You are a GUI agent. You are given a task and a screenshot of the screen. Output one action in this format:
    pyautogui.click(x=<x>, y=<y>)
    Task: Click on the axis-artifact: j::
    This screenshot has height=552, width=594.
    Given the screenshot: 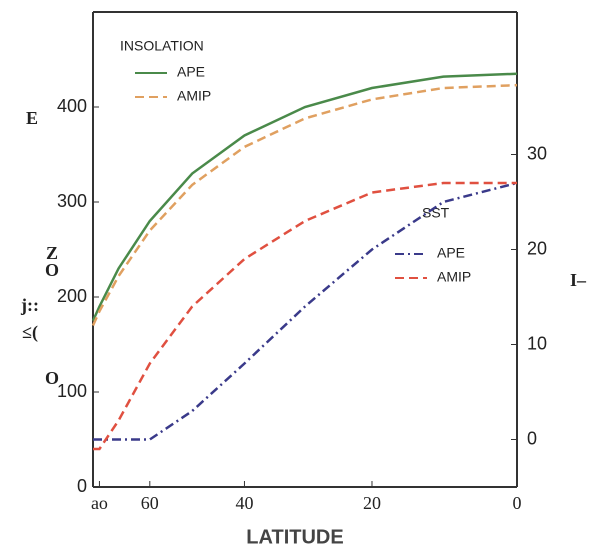 What is the action you would take?
    pyautogui.click(x=29, y=305)
    